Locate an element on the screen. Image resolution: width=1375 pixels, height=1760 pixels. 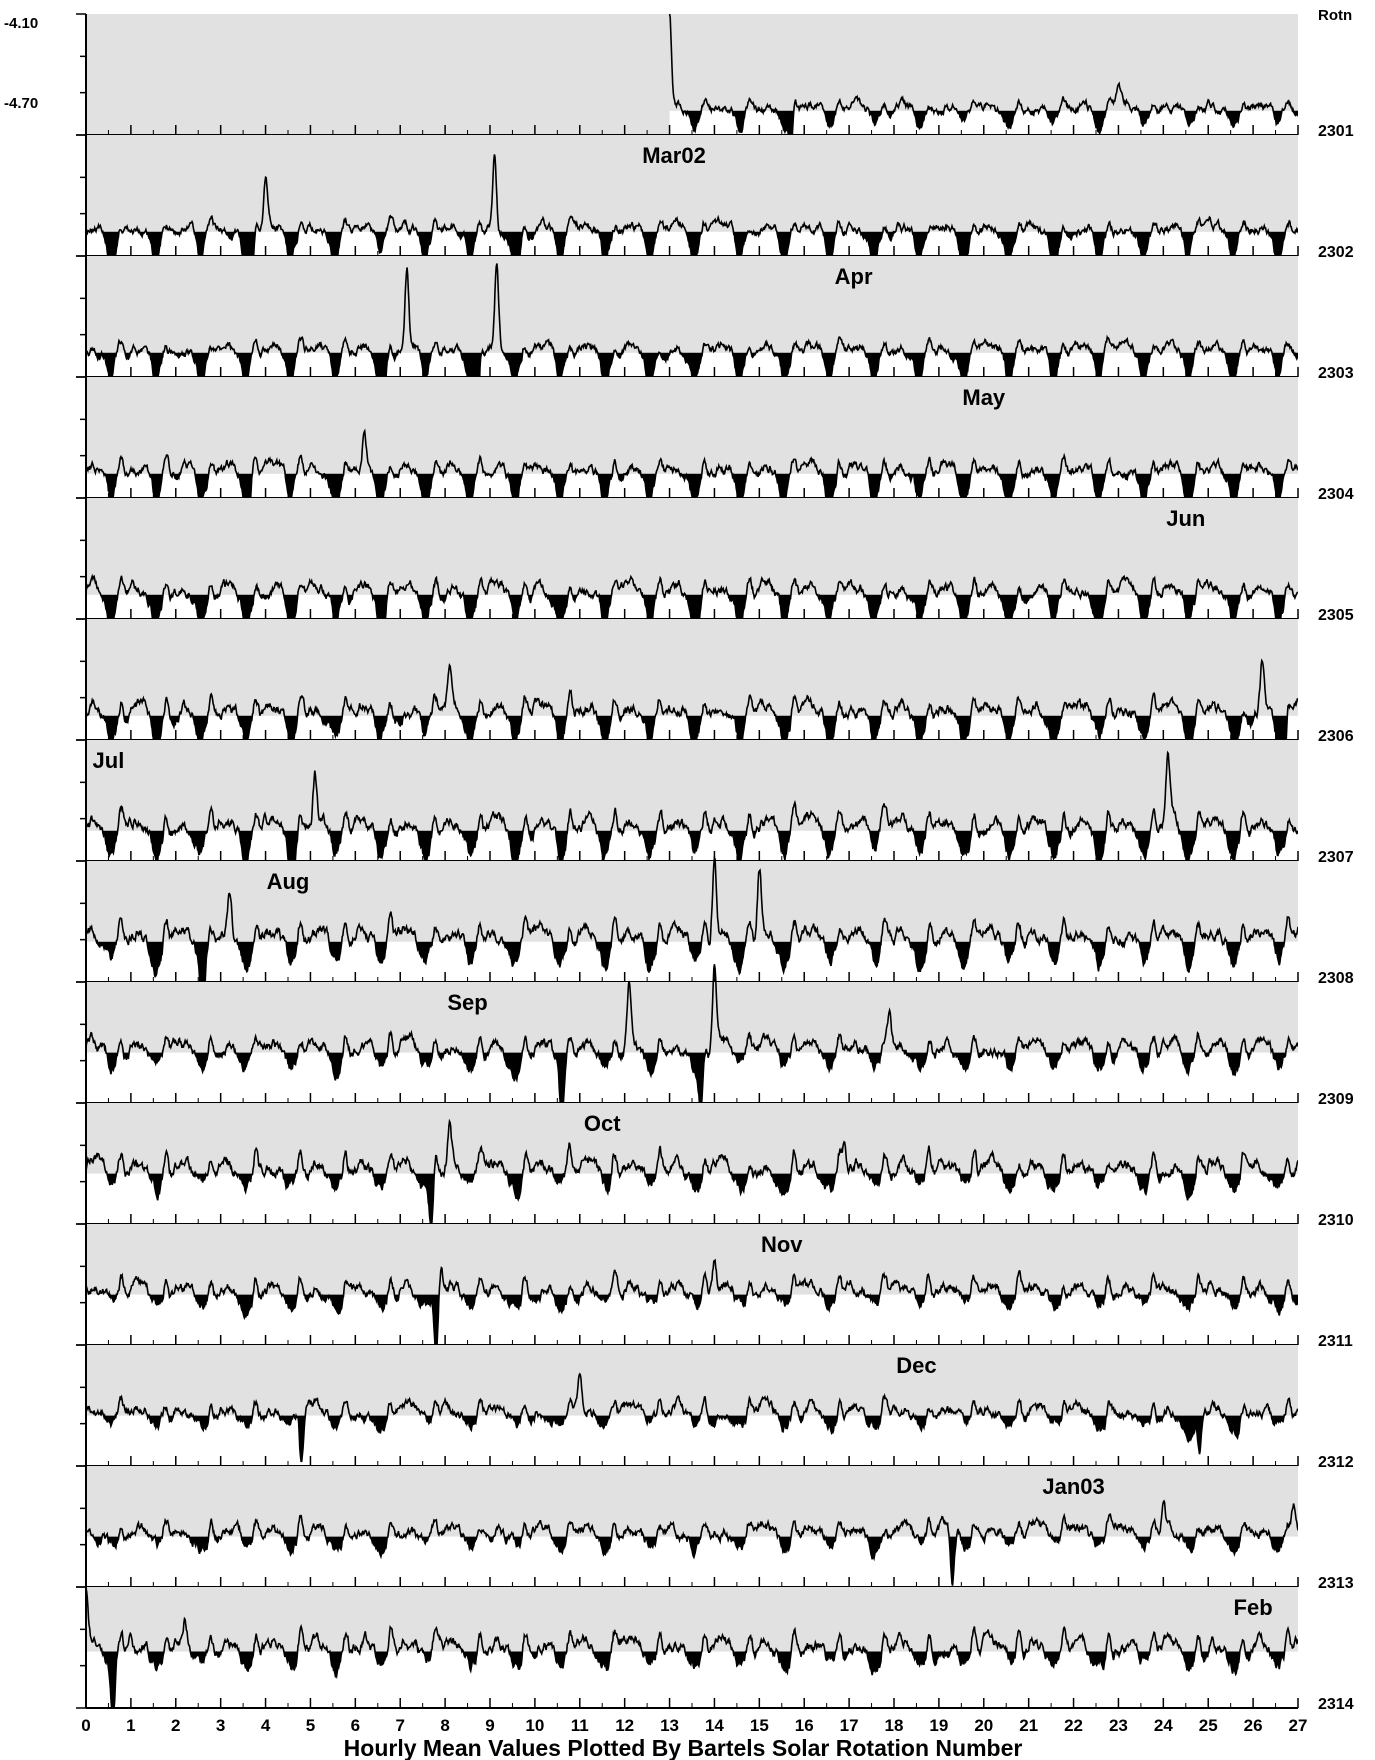
month-label: Oct is located at coordinates (602, 1123).